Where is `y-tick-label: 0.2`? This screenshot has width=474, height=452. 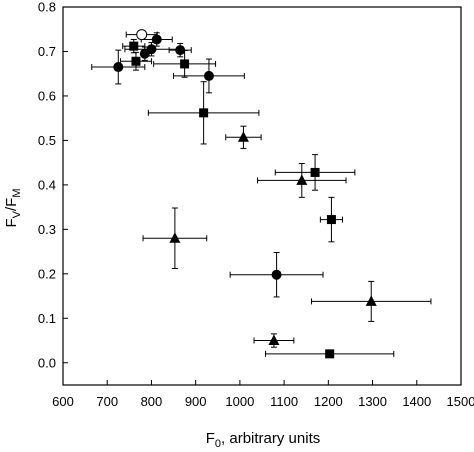 y-tick-label: 0.2 is located at coordinates (47, 273).